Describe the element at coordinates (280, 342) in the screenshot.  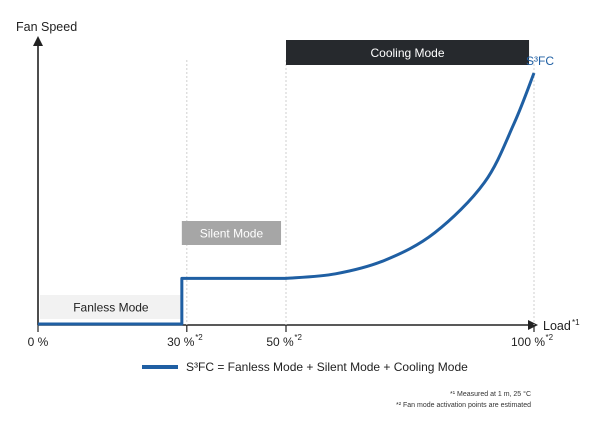
I see `x-tick-label: 50 %` at that location.